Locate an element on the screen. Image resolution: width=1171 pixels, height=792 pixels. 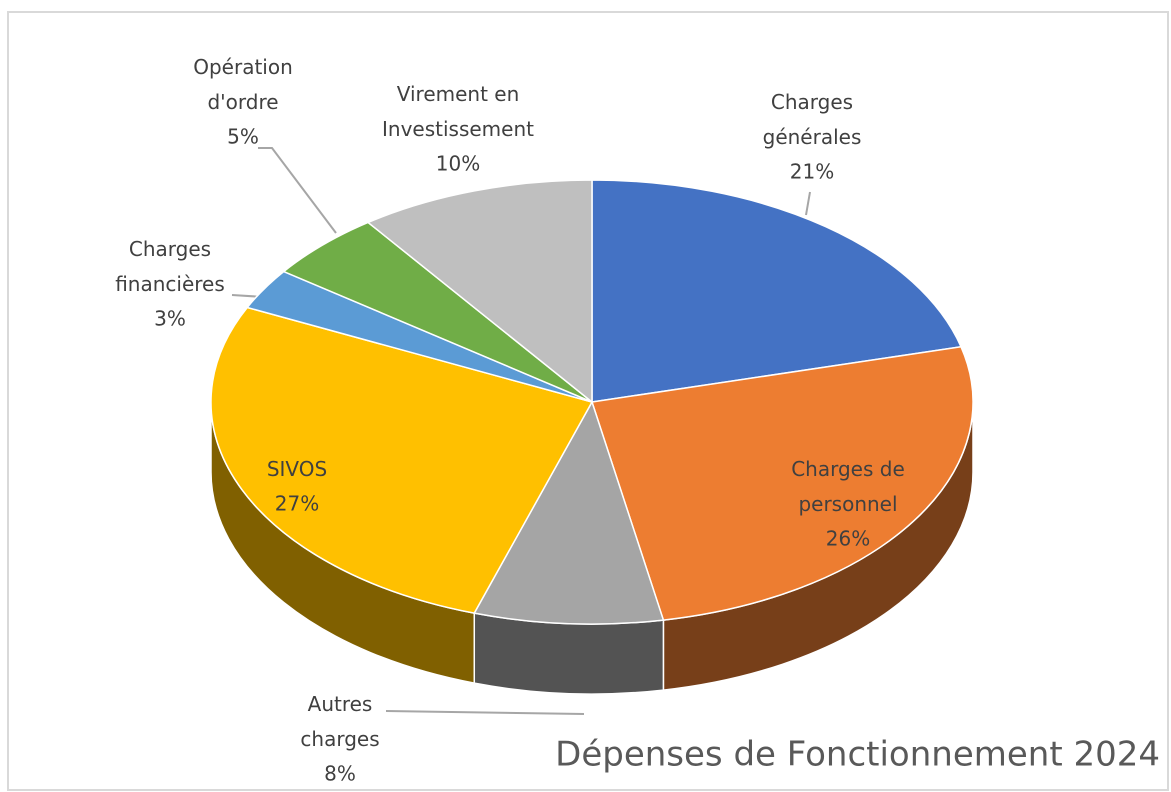
category-label: Opération d'ordre is located at coordinates (243, 84).